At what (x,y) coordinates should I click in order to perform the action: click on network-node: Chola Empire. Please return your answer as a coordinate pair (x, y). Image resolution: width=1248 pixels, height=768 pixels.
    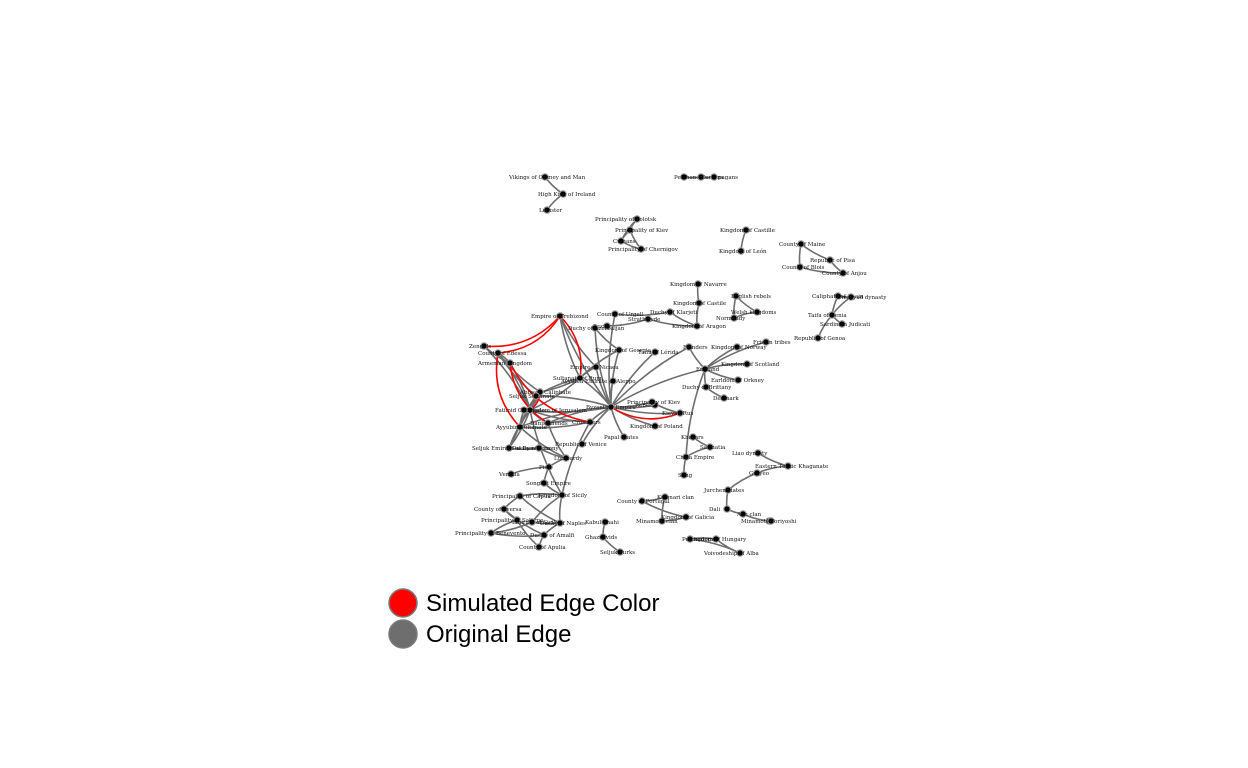
    Looking at the image, I should click on (695, 457).